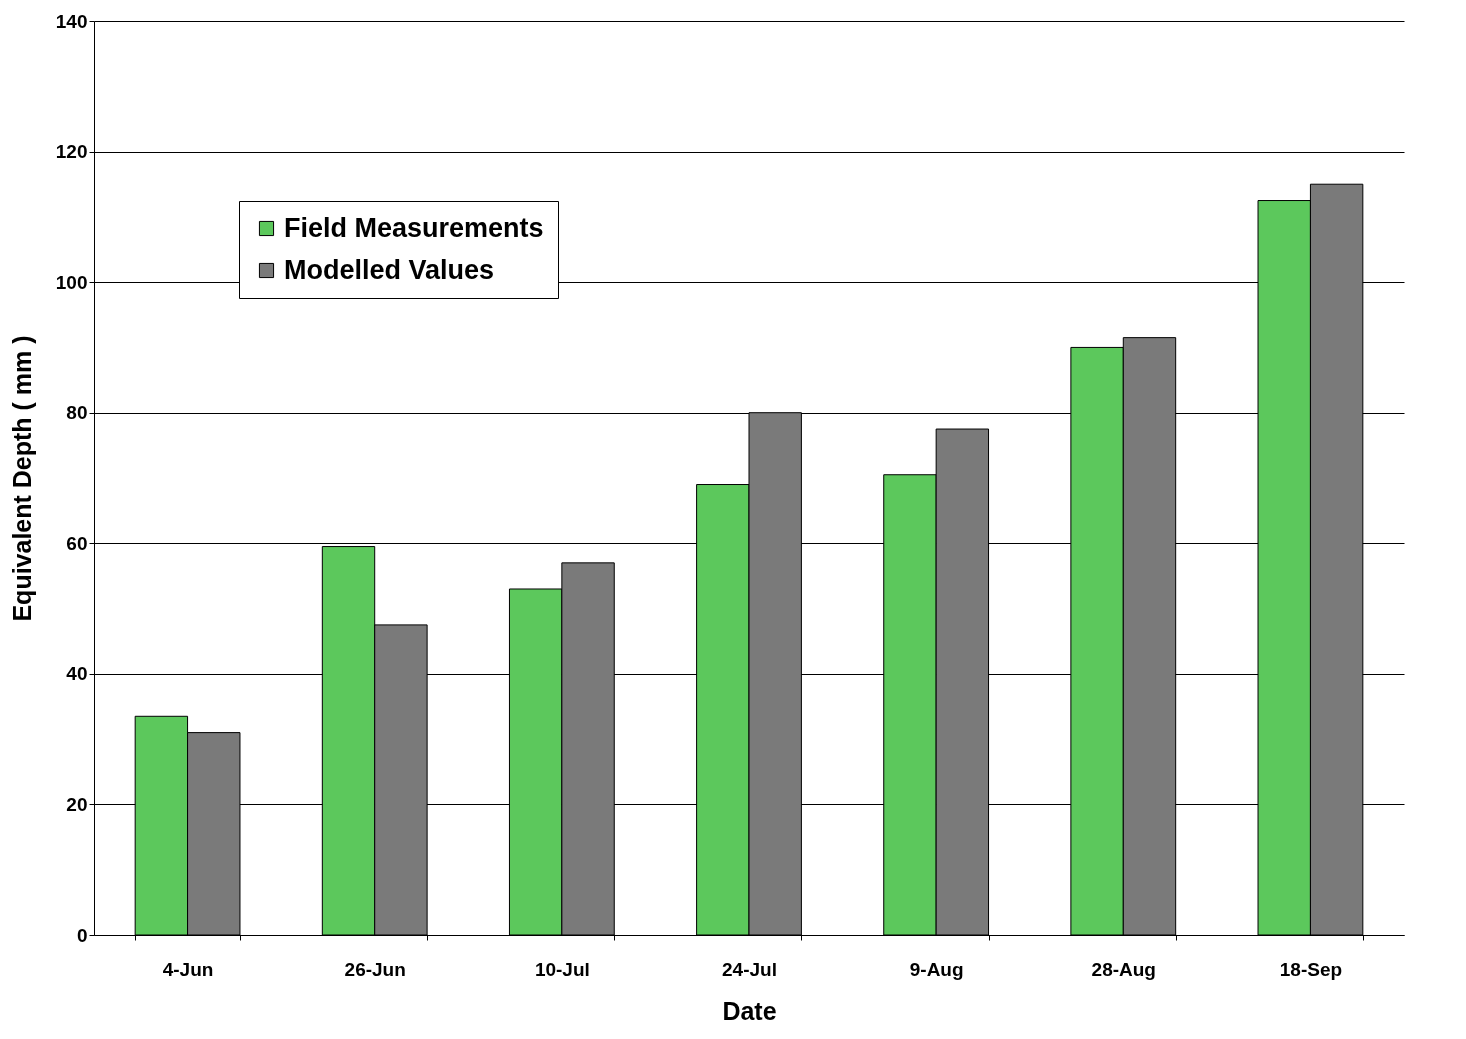 This screenshot has width=1466, height=1039. Describe the element at coordinates (749, 1010) in the screenshot. I see `x-axis-title: Date` at that location.